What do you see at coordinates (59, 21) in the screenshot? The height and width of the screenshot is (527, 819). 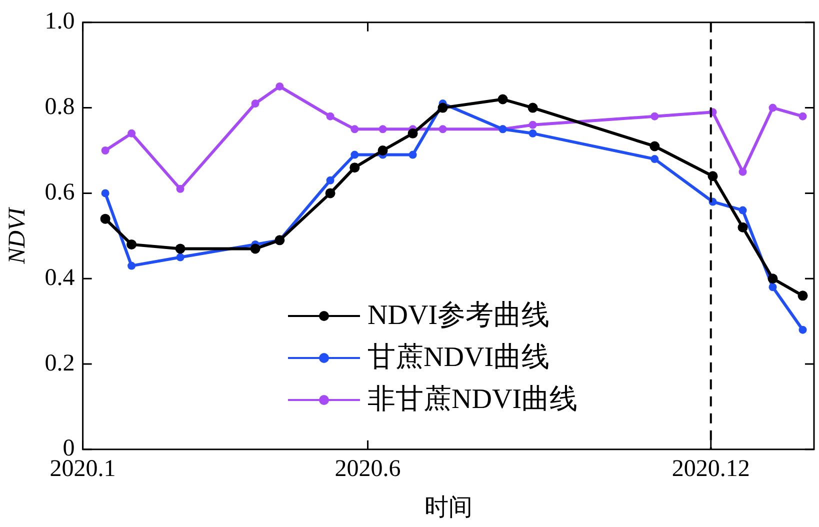 I see `y-tick-label: 1.0` at bounding box center [59, 21].